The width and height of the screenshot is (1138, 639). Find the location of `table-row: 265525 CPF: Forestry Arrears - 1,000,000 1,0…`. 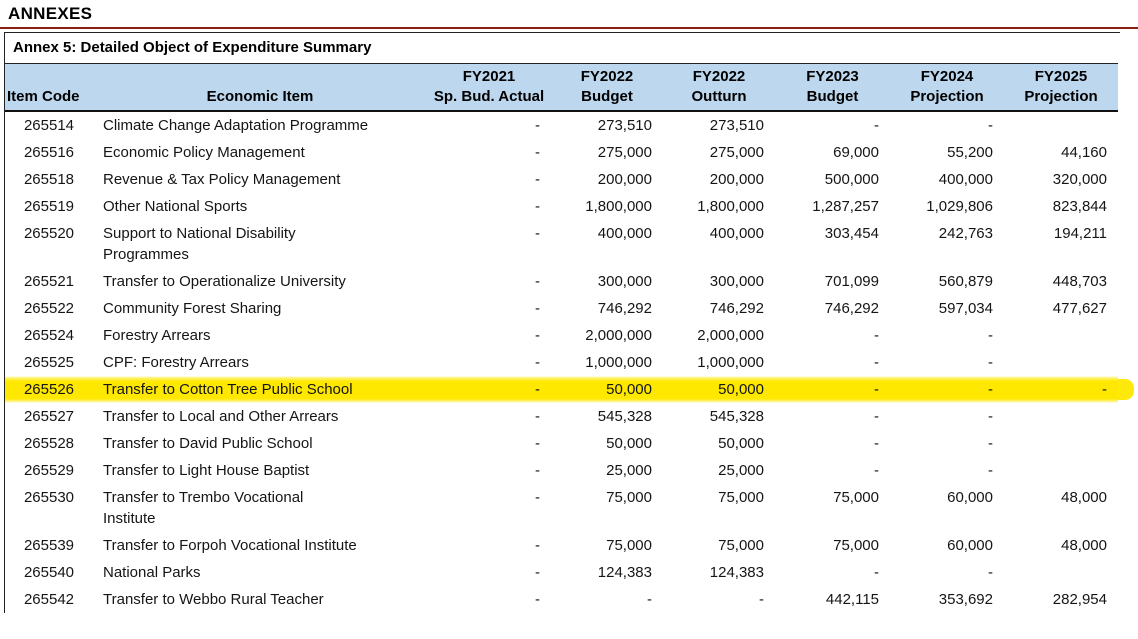

table-row: 265525 CPF: Forestry Arrears - 1,000,000 1,0… is located at coordinates (561, 362).